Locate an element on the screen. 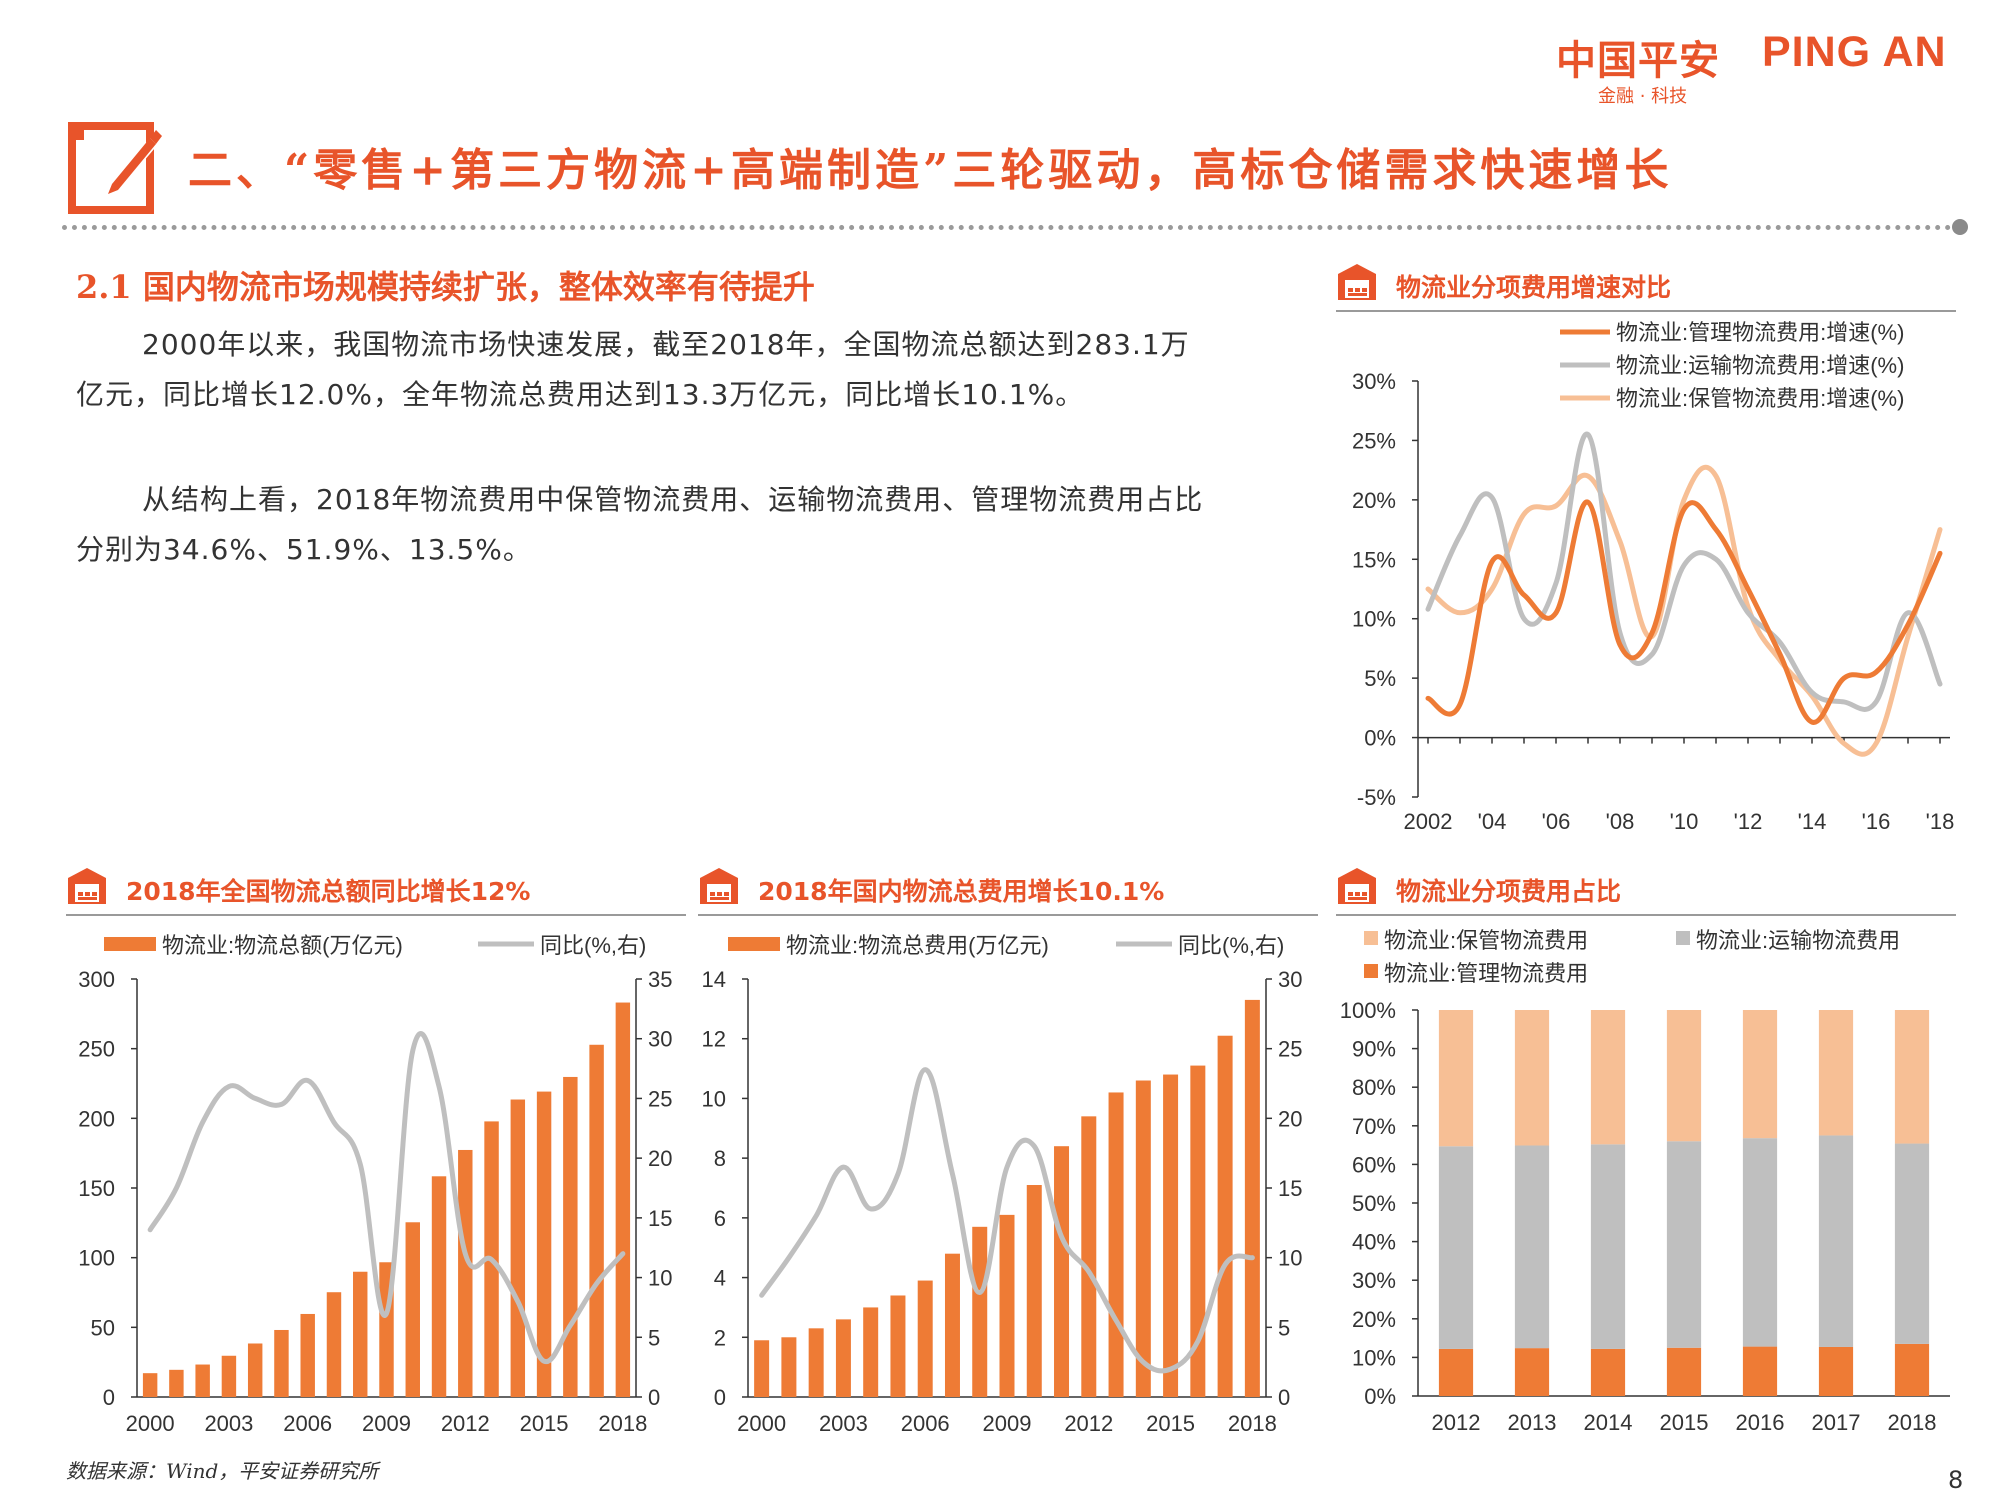 This screenshot has width=2000, height=1500. y2-tick-label: 5 is located at coordinates (1284, 1327).